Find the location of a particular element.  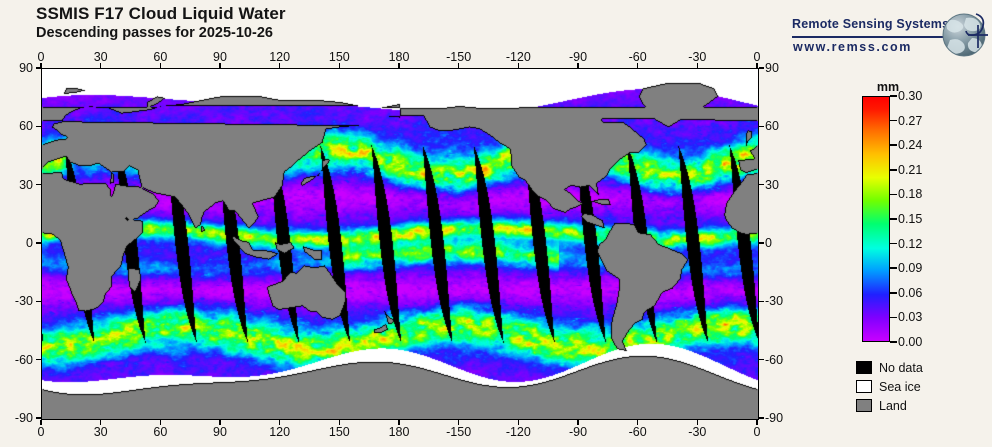

x-axis-tick-top: 30 is located at coordinates (100, 57).